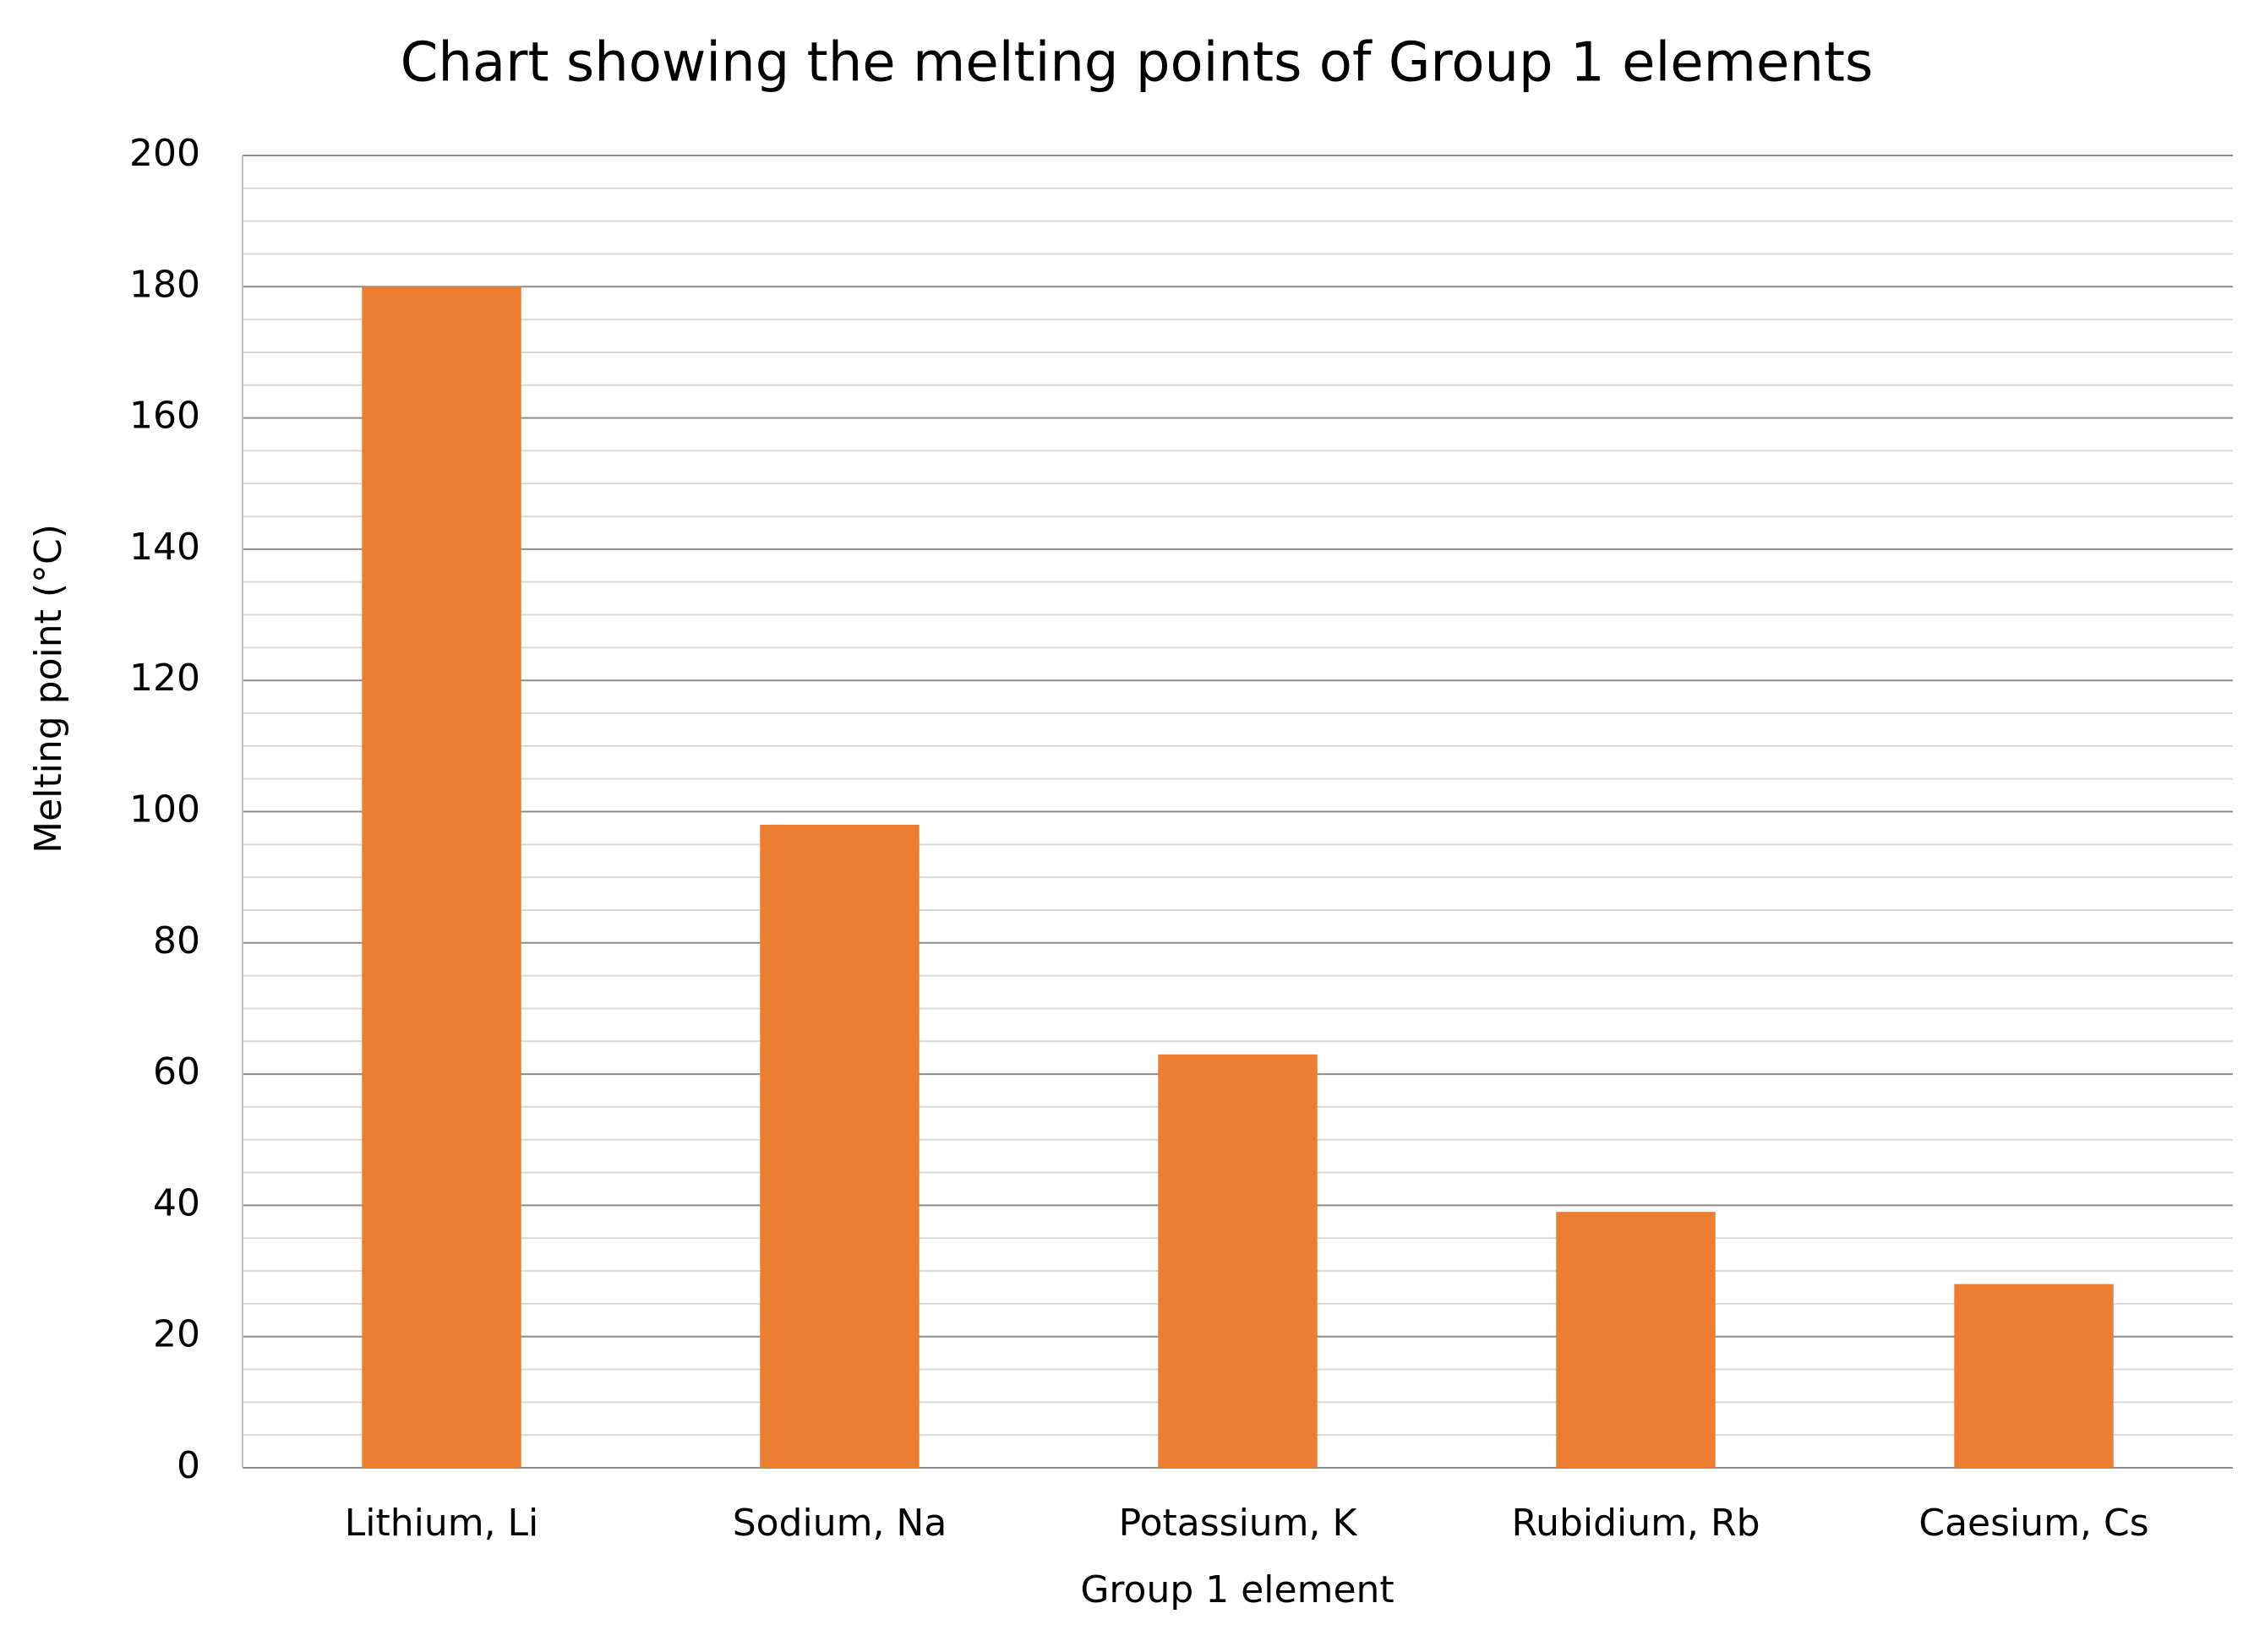 This screenshot has height=1652, width=2254. I want to click on y-tick-label: 0, so click(188, 1465).